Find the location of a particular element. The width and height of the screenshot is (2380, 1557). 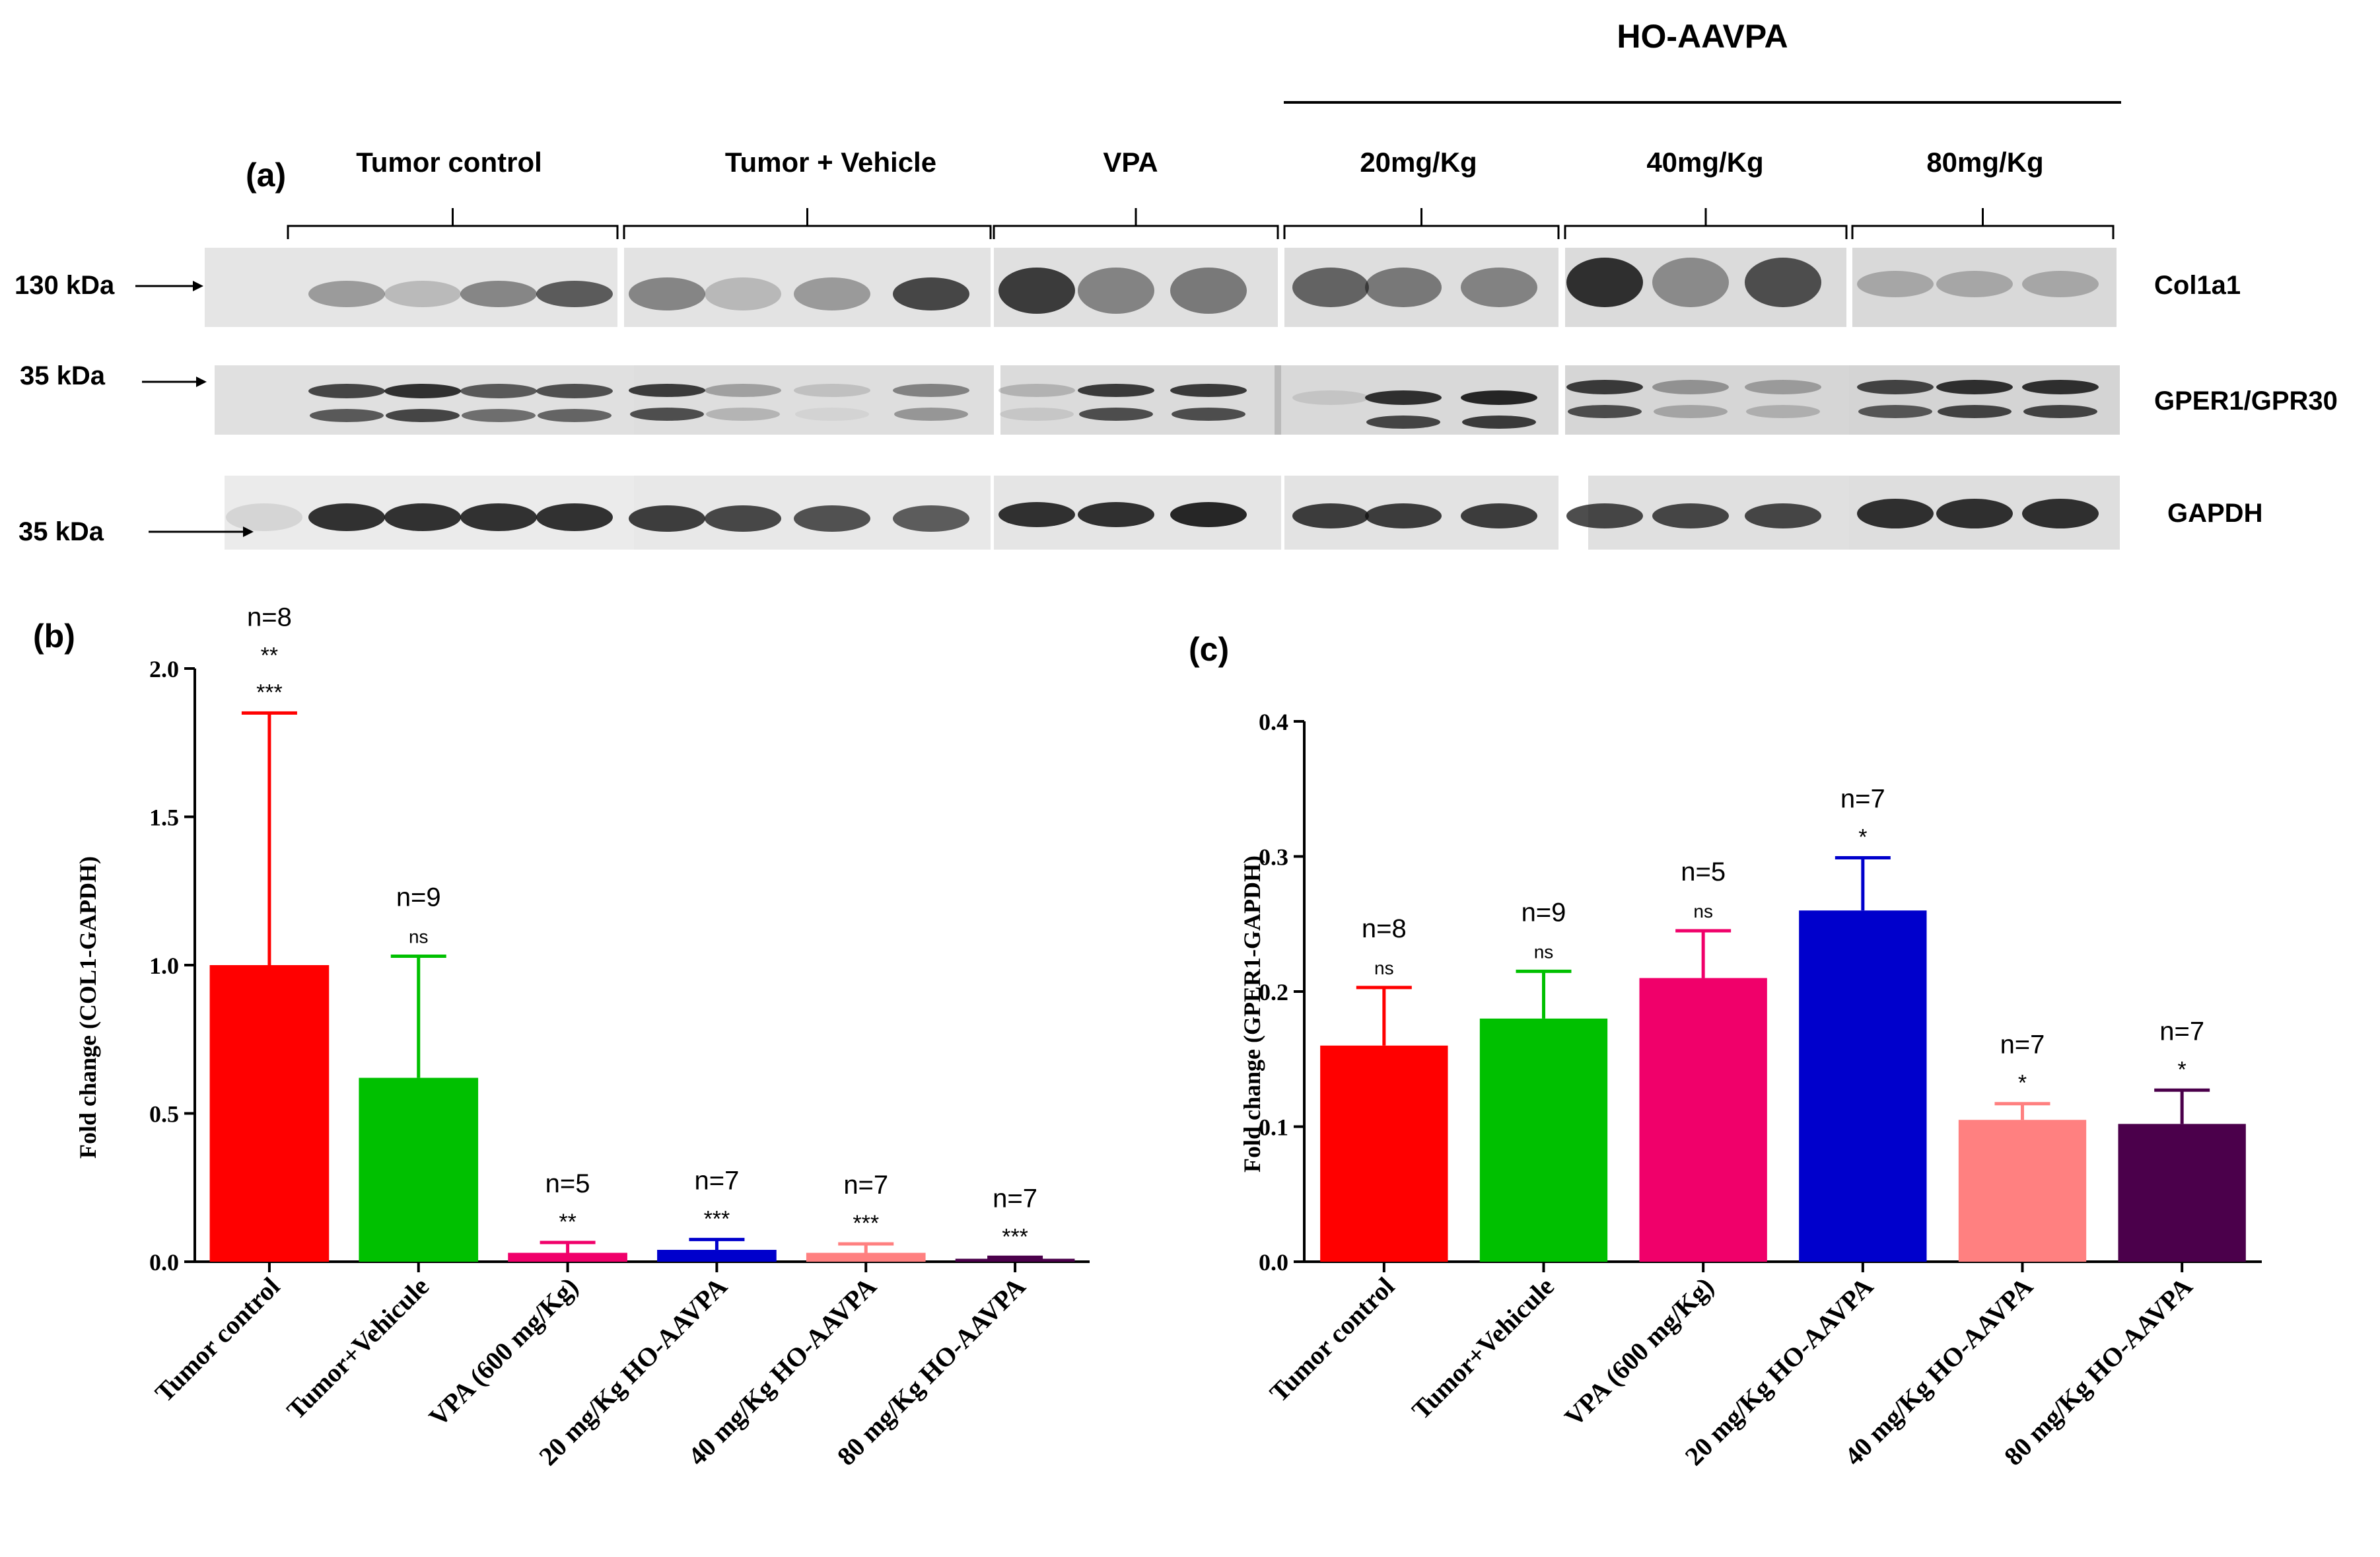

group-label-80mg-kg: 80mg/Kg is located at coordinates (1984, 162).